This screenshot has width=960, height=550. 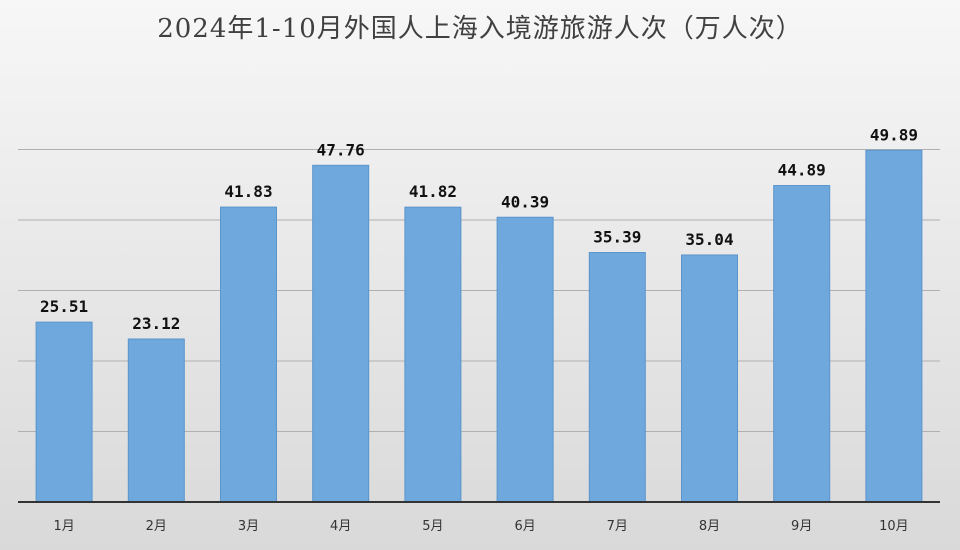 I want to click on x-tick-label: 9月, so click(x=801, y=526).